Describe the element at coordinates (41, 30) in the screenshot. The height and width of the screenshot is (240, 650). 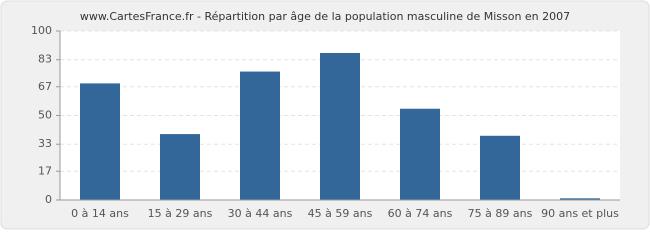
I see `y-tick-label: 100` at that location.